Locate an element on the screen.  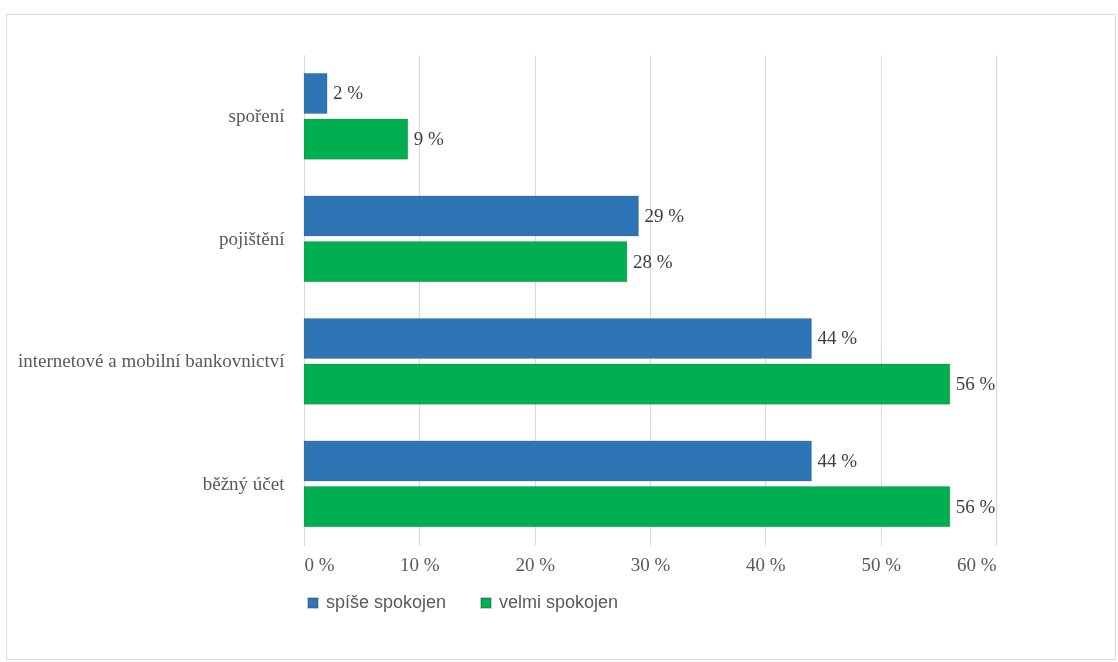
data-label: 9 % is located at coordinates (429, 139).